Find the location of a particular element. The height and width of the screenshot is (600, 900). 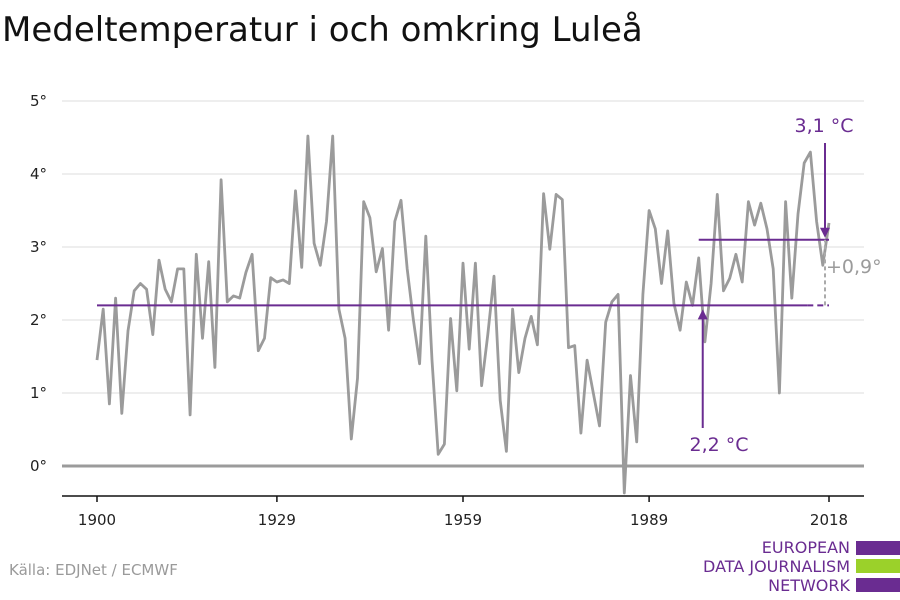

logo-line-2: DATA JOURNALISM is located at coordinates (776, 566).